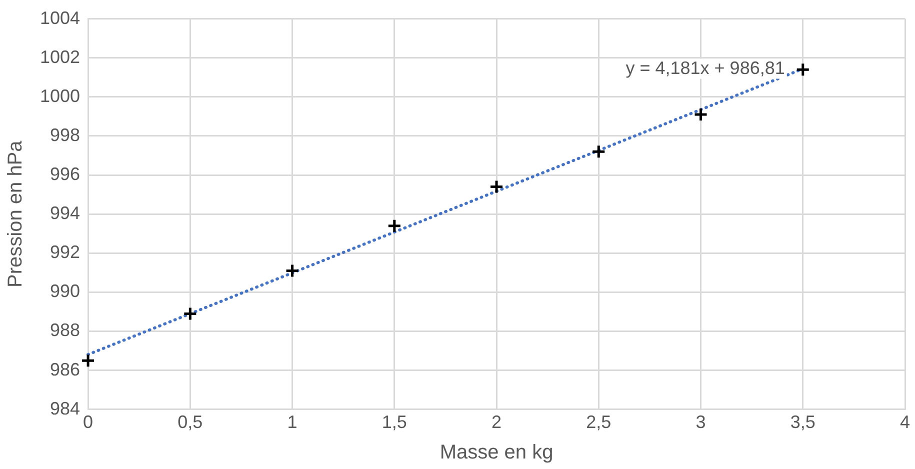  Describe the element at coordinates (705, 68) in the screenshot. I see `annotation: y = 4,181x + 986,81` at that location.